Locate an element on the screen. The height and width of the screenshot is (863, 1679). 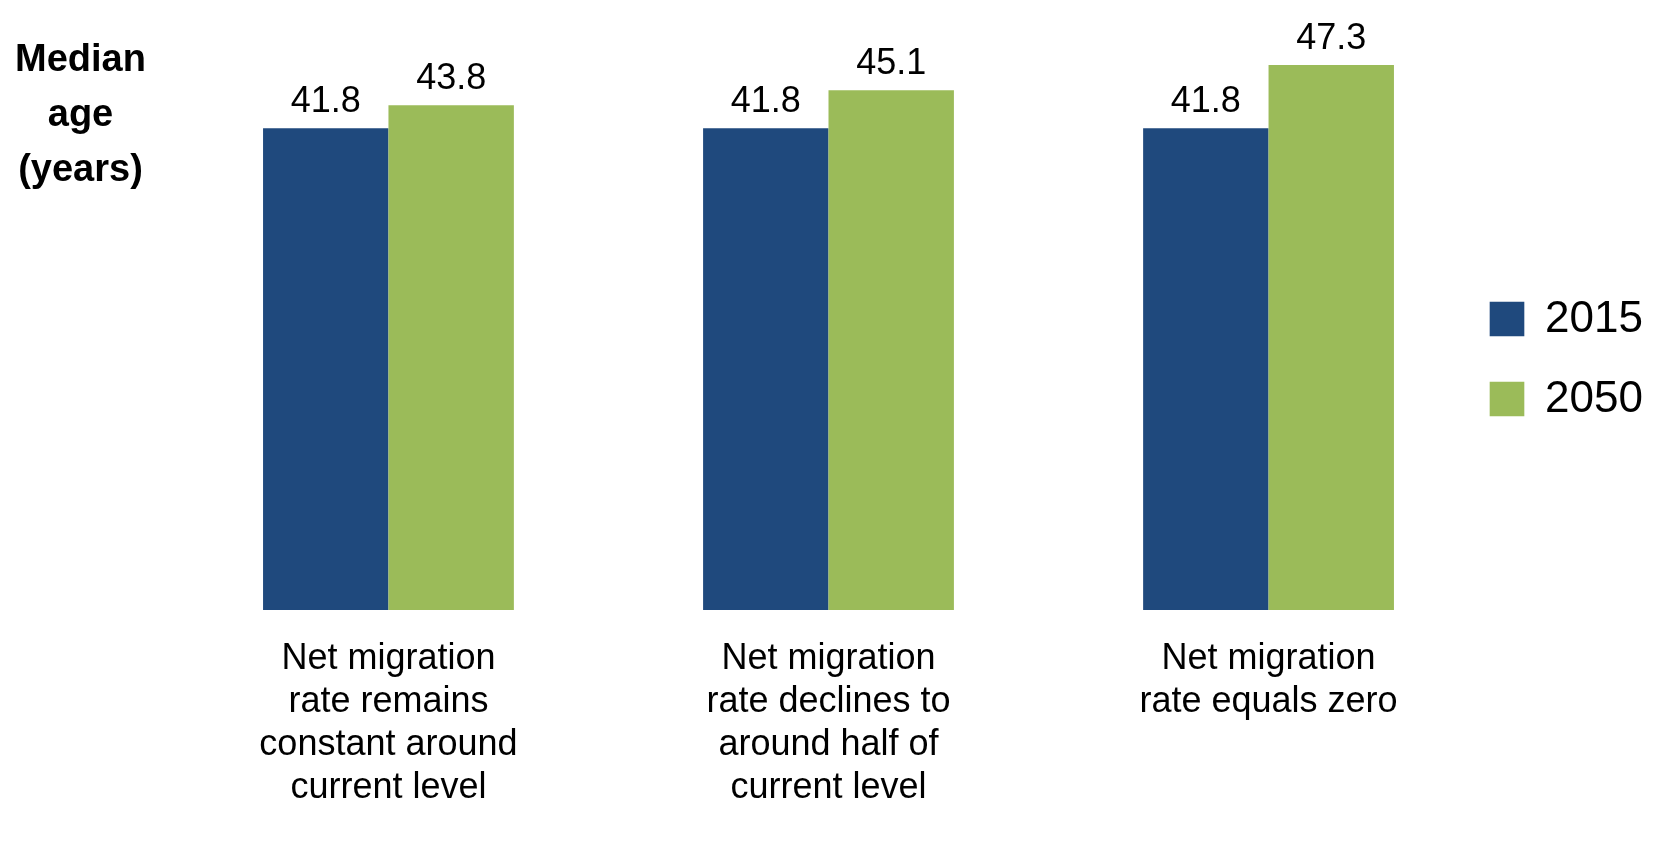
data-label: 47.3 is located at coordinates (1331, 36).